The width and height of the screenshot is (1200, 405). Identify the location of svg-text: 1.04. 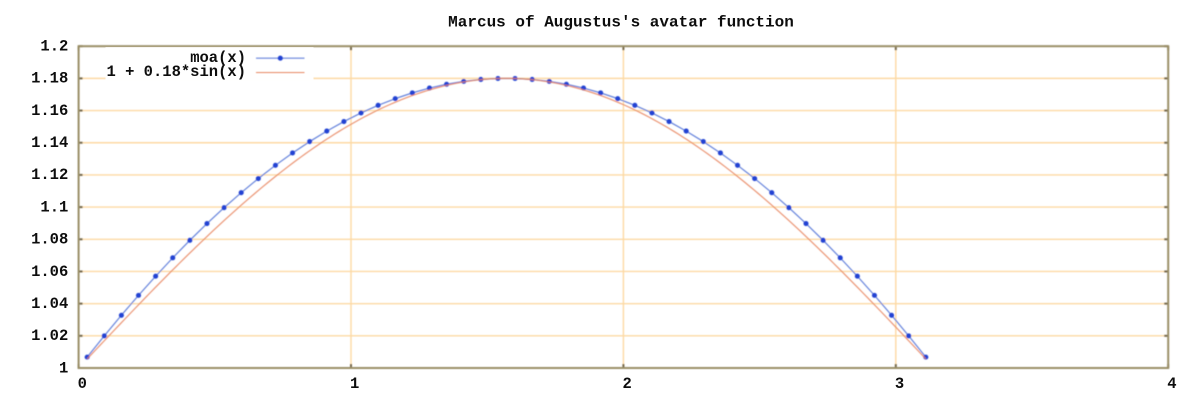
(49, 304).